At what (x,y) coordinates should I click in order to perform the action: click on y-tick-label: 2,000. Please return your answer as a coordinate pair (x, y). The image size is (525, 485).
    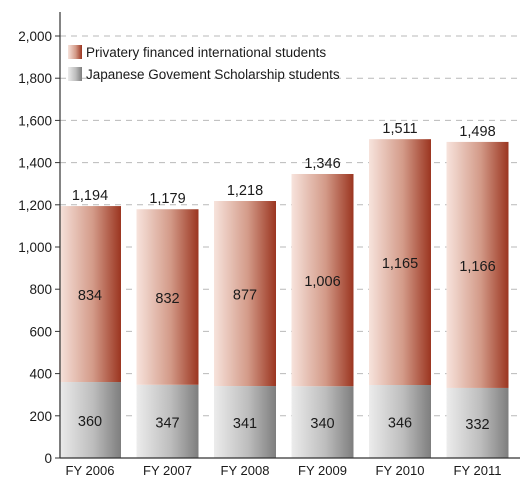
    Looking at the image, I should click on (35, 36).